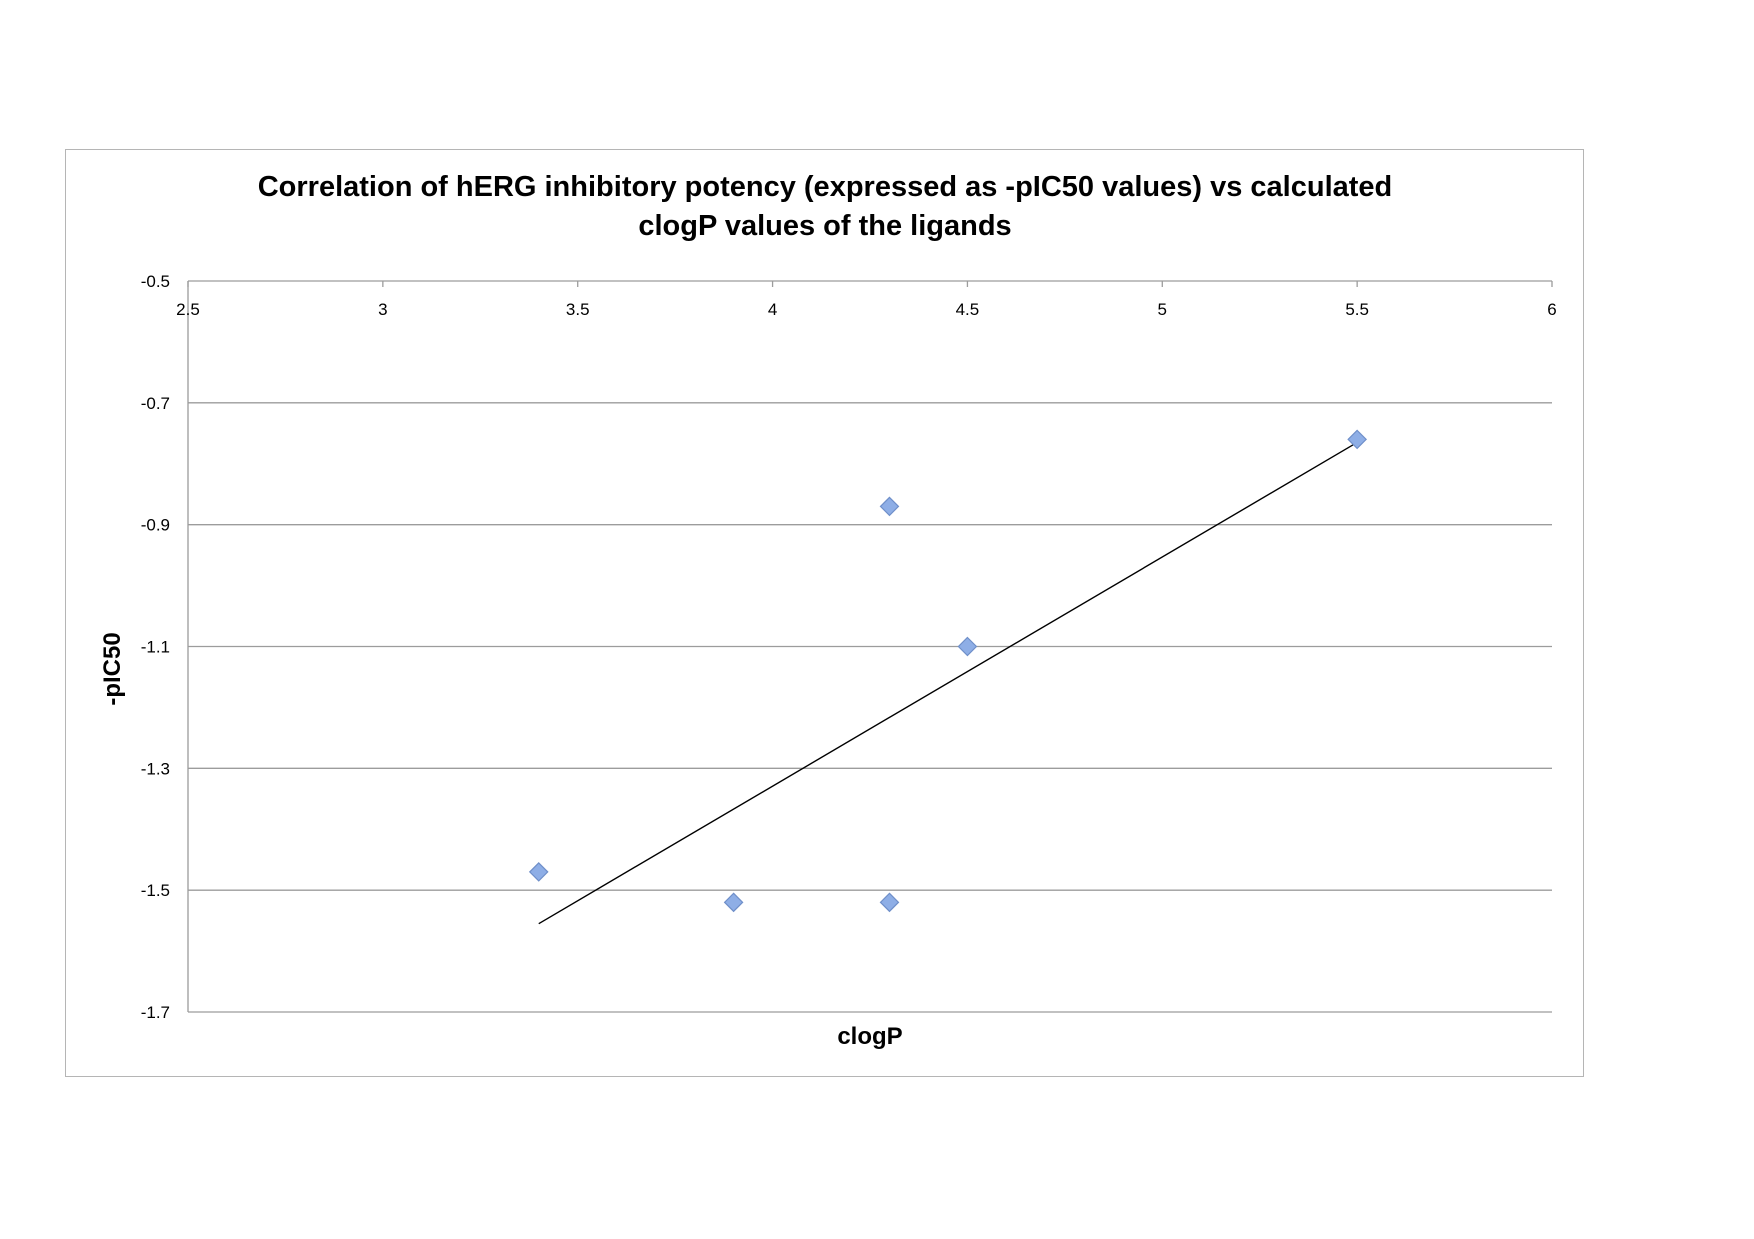 The width and height of the screenshot is (1754, 1239). Describe the element at coordinates (1162, 309) in the screenshot. I see `x-tick-label: 5` at that location.